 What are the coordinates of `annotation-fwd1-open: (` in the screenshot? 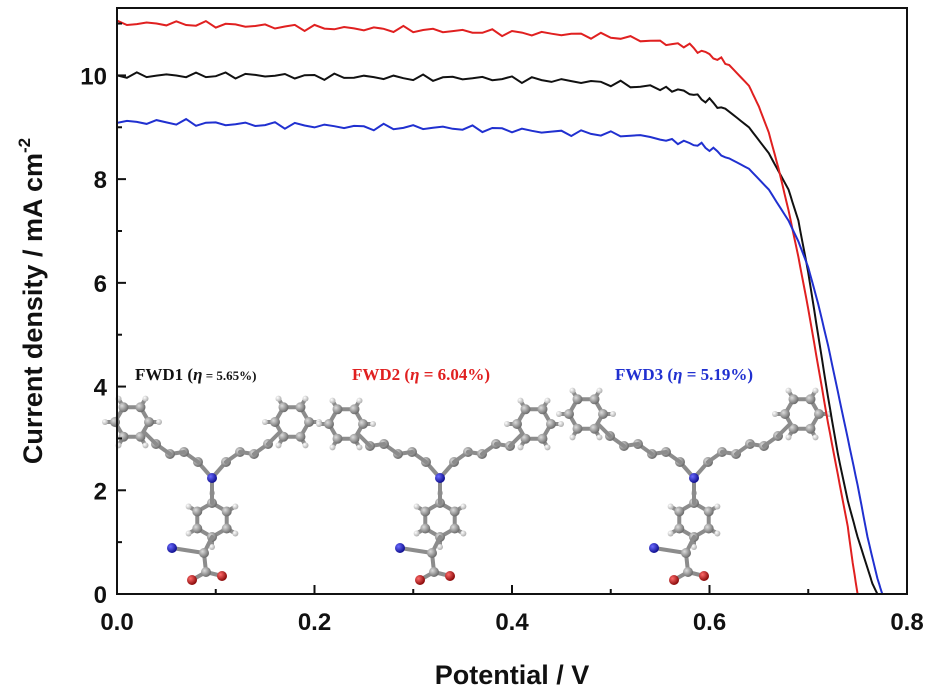 It's located at (188, 374).